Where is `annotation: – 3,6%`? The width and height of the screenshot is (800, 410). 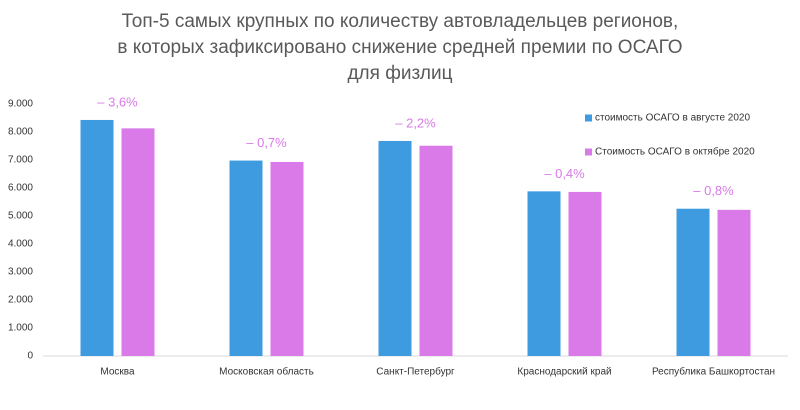 annotation: – 3,6% is located at coordinates (117, 101).